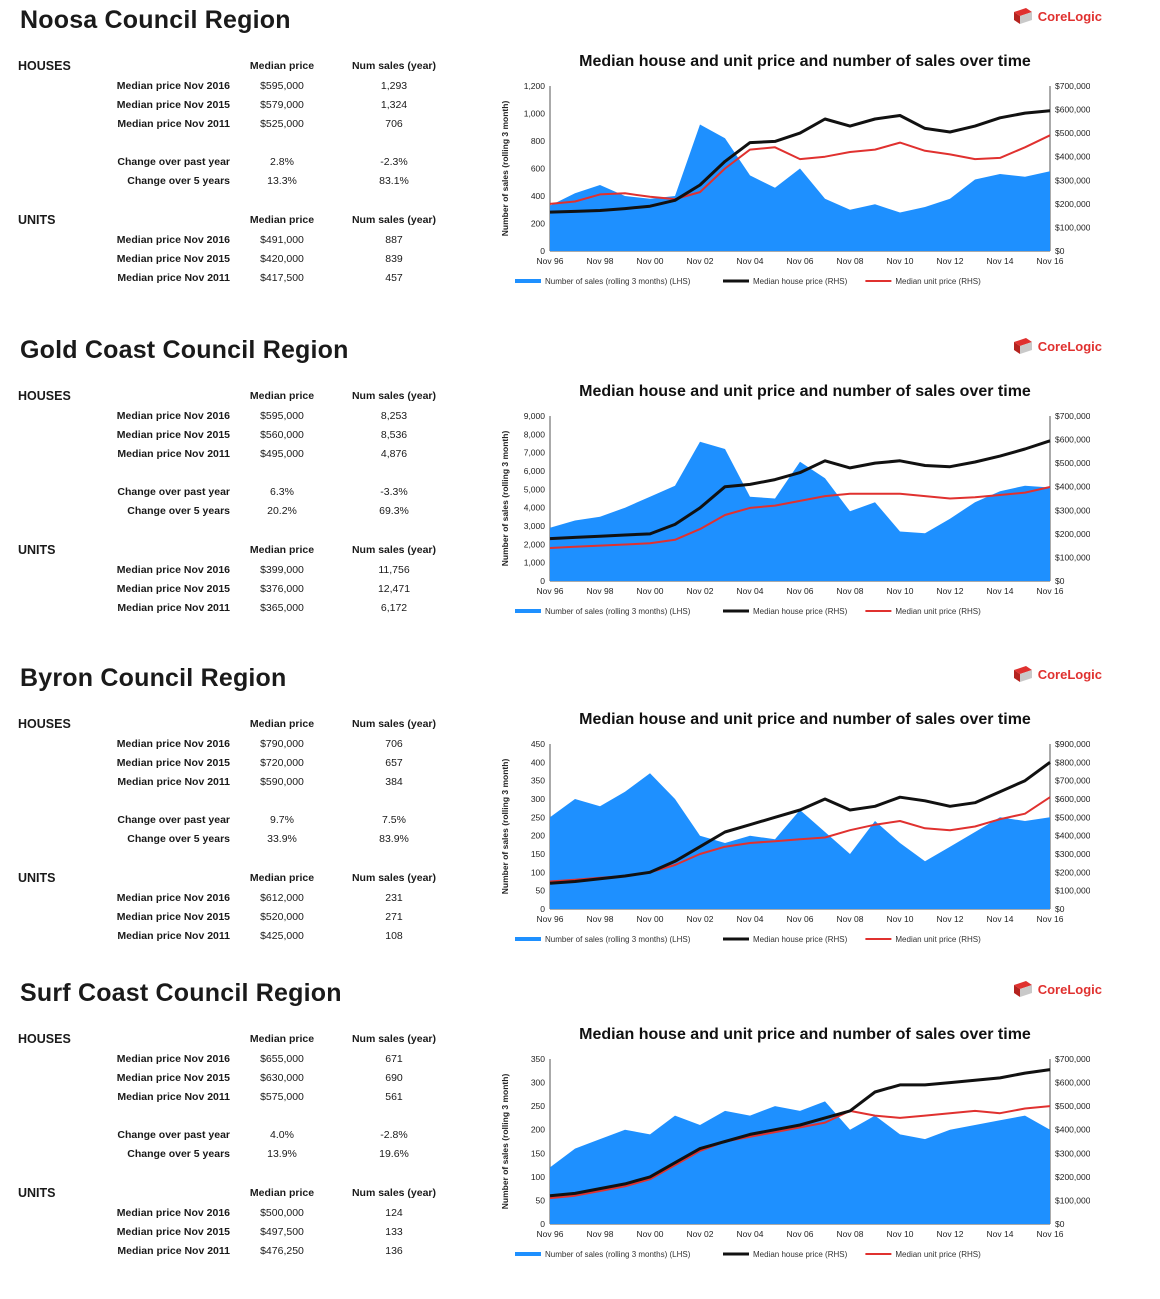 This screenshot has height=1299, width=1160. What do you see at coordinates (538, 744) in the screenshot?
I see `left-tick-label: 450` at bounding box center [538, 744].